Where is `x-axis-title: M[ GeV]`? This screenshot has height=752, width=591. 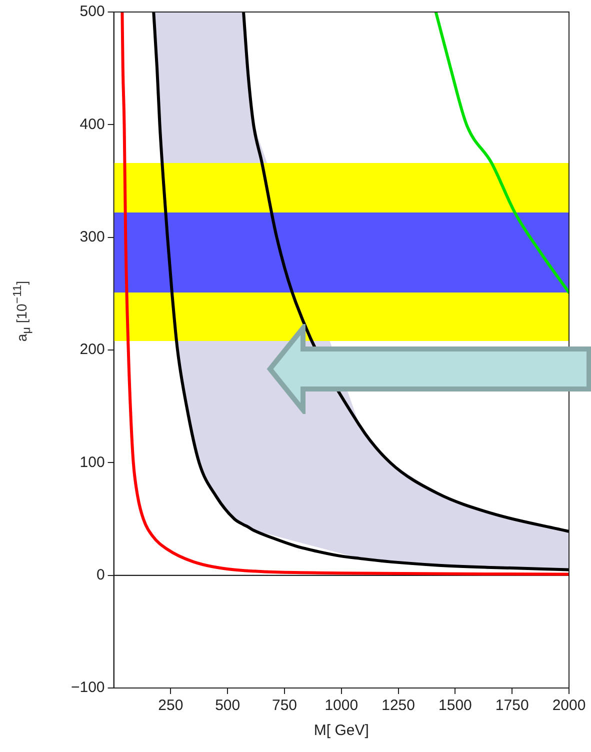 x-axis-title: M[ GeV] is located at coordinates (341, 731).